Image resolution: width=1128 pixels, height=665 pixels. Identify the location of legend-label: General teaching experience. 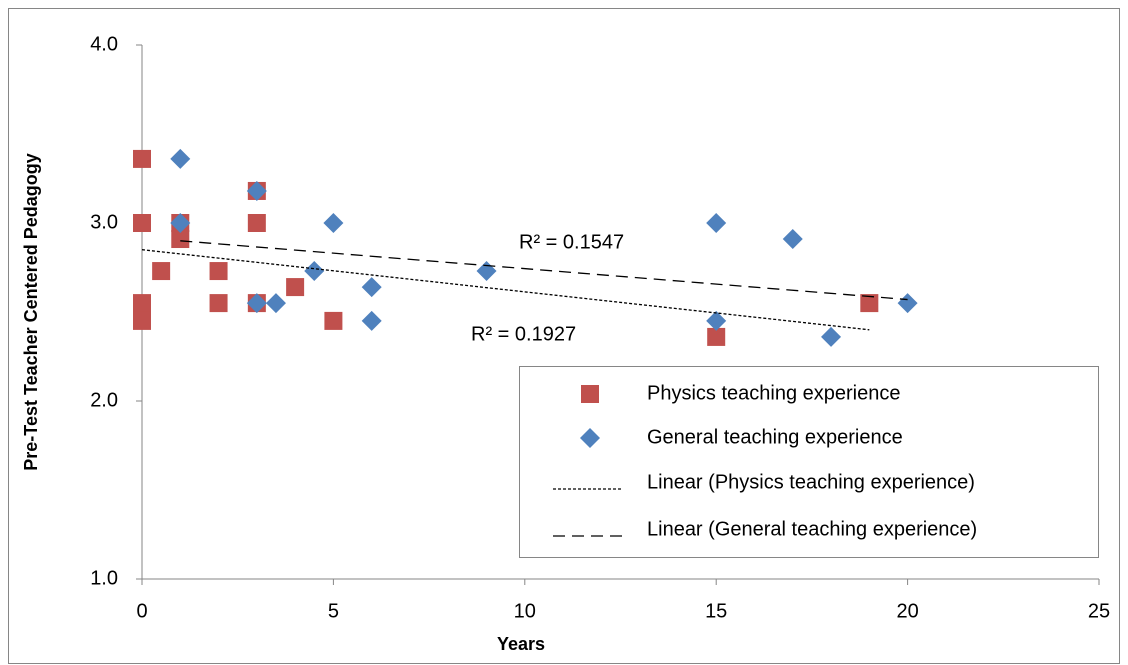
(775, 437).